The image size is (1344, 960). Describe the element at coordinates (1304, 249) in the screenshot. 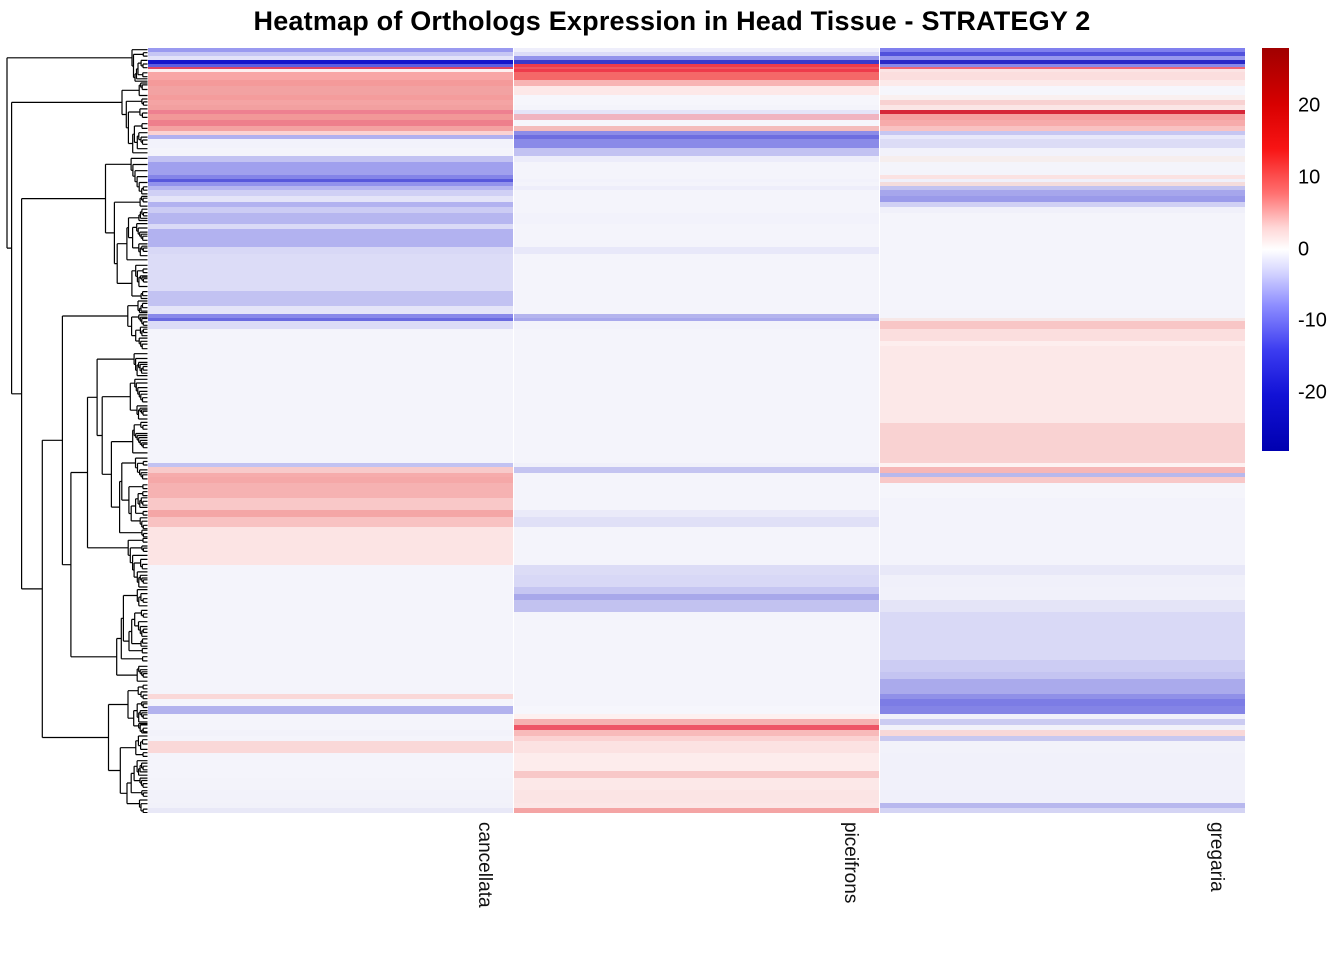

I see `legend-tick-label: 0` at that location.